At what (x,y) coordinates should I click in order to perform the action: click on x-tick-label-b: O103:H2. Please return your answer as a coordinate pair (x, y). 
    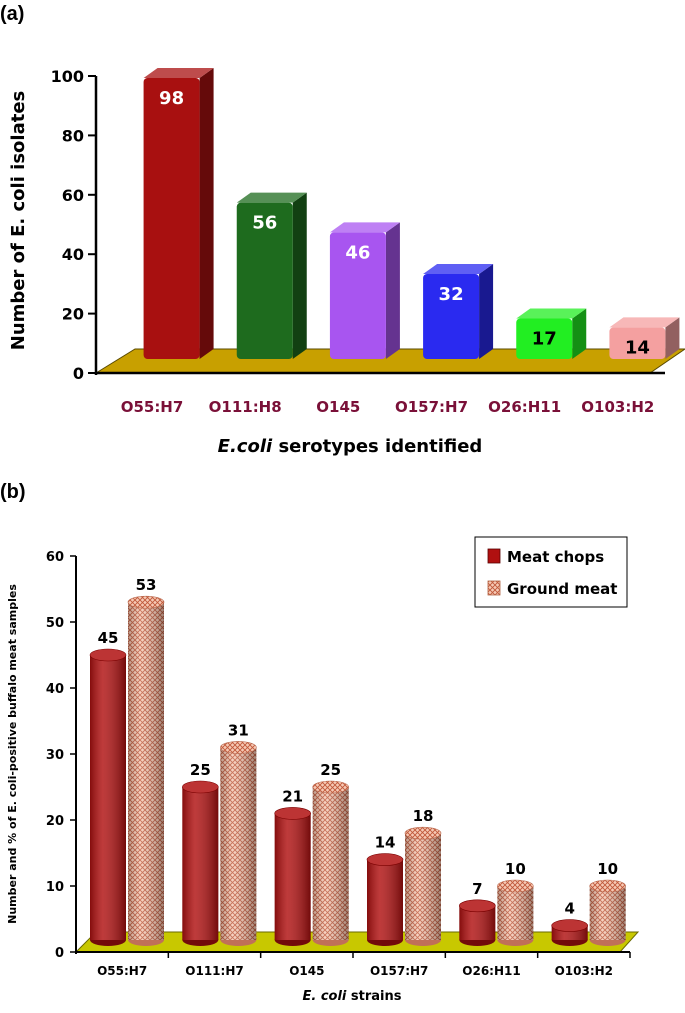
    Looking at the image, I should click on (584, 971).